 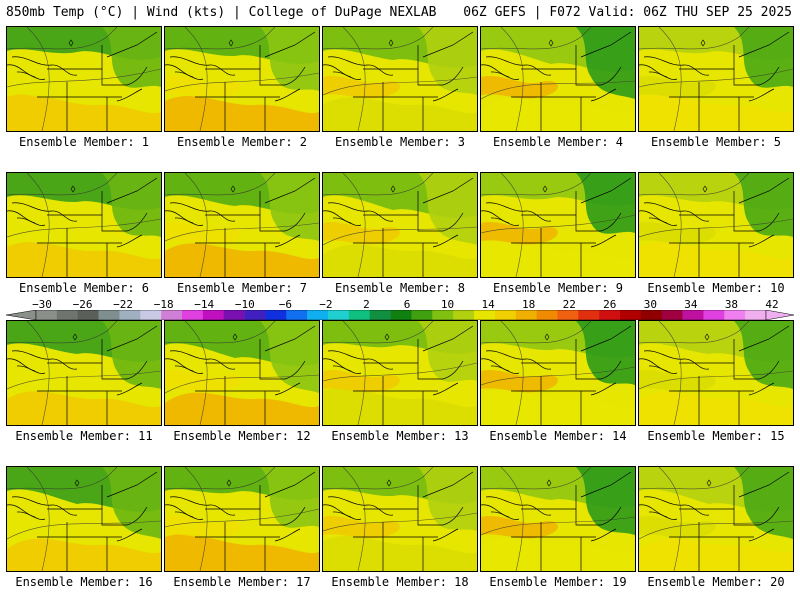 I want to click on member-label: Ensemble Member: 17, so click(x=242, y=582).